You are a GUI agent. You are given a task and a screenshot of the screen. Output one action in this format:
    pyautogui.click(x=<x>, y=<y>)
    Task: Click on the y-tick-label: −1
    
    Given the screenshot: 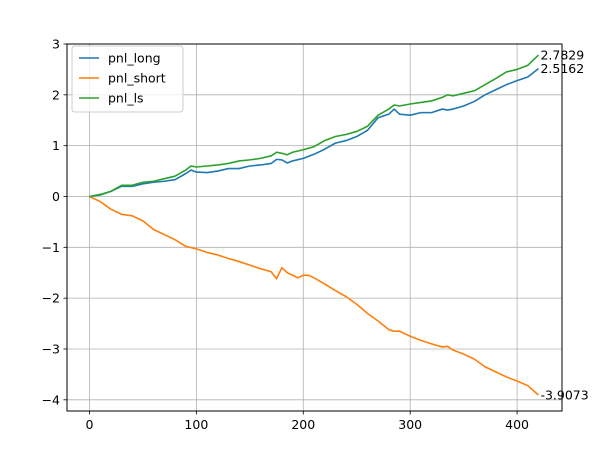 What is the action you would take?
    pyautogui.click(x=51, y=247)
    